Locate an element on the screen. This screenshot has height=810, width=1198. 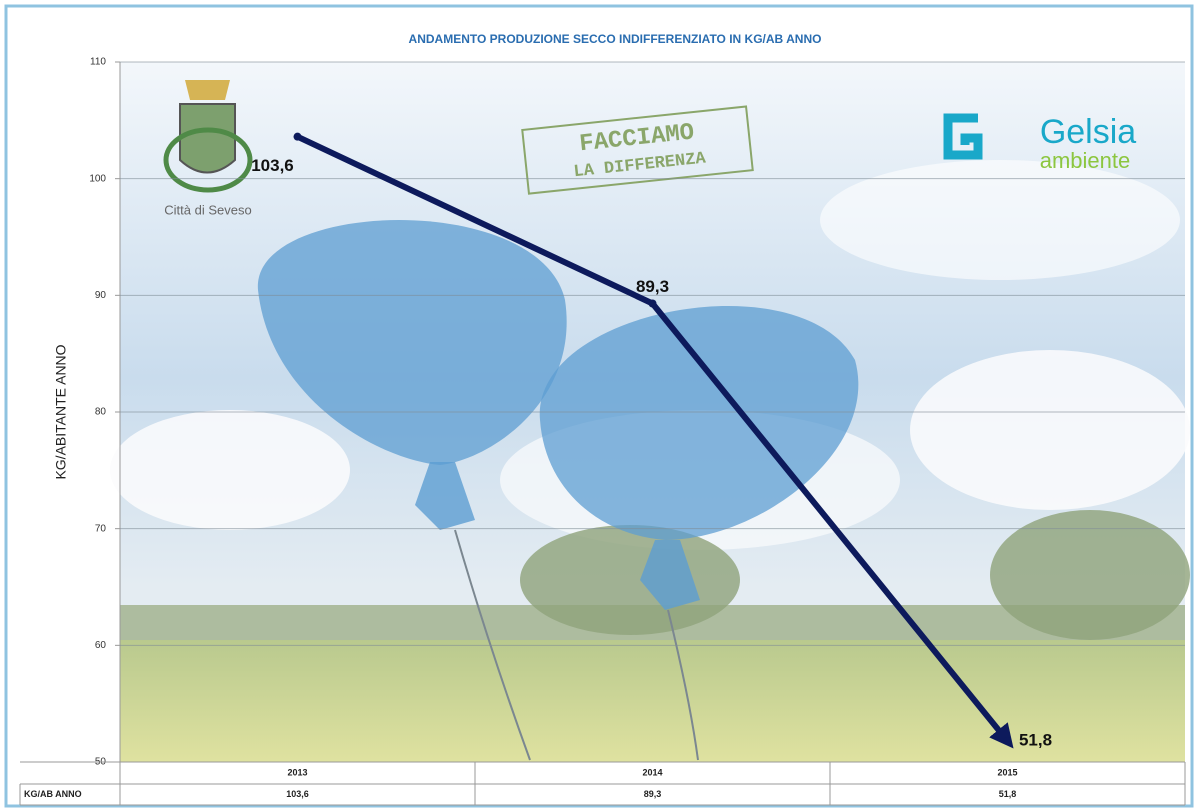
table-value: 103,6 is located at coordinates (297, 794).